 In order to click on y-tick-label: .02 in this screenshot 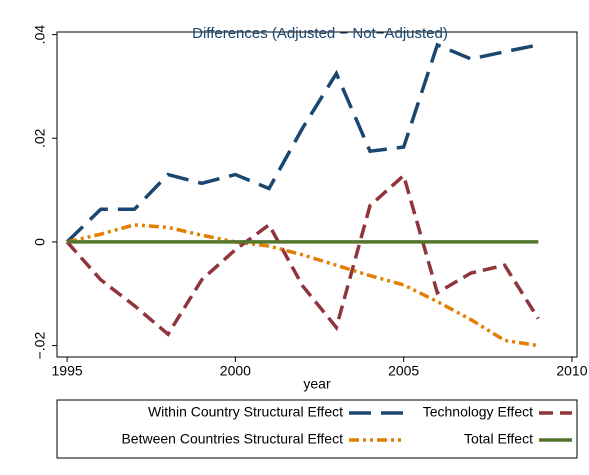, I will do `click(40, 138)`.